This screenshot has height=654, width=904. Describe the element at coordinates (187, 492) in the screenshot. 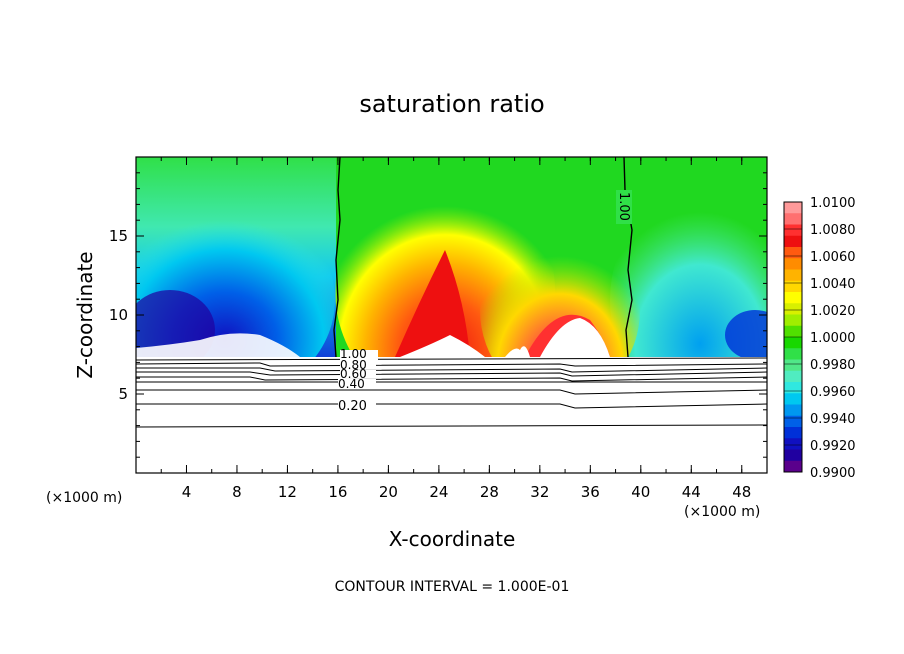

I see `x-tick-label: 4` at that location.